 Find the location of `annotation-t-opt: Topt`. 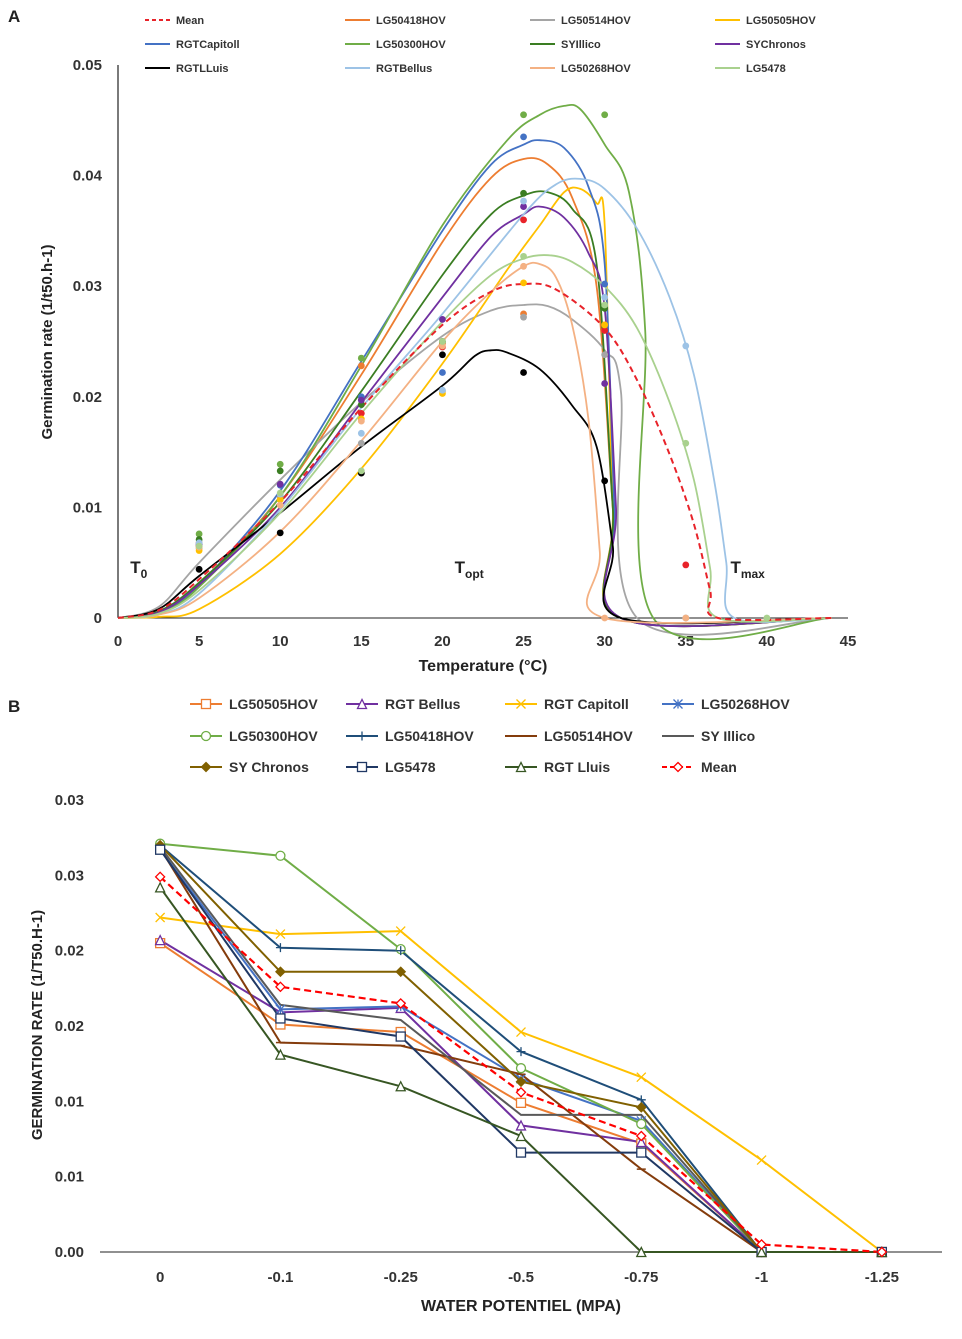

annotation-t-opt: Topt is located at coordinates (469, 569).